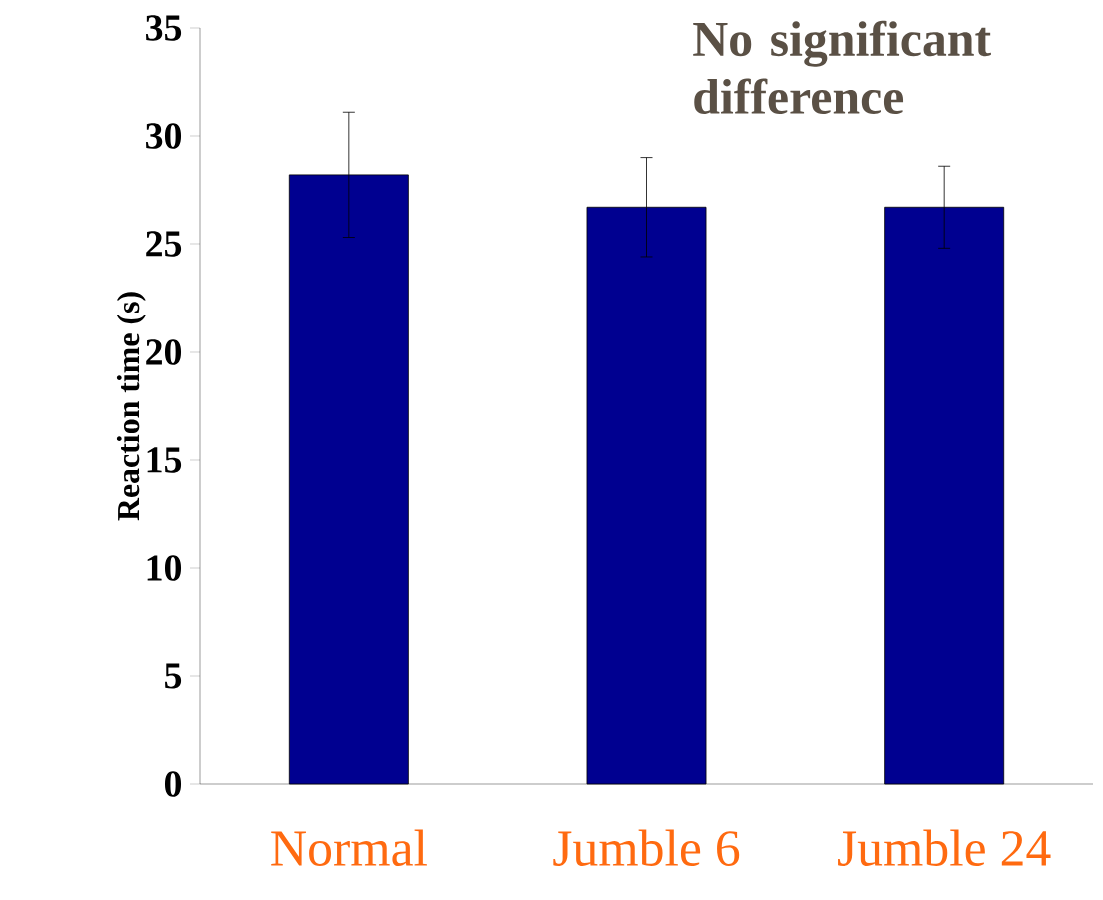  What do you see at coordinates (164, 352) in the screenshot?
I see `y-tick-label: 20` at bounding box center [164, 352].